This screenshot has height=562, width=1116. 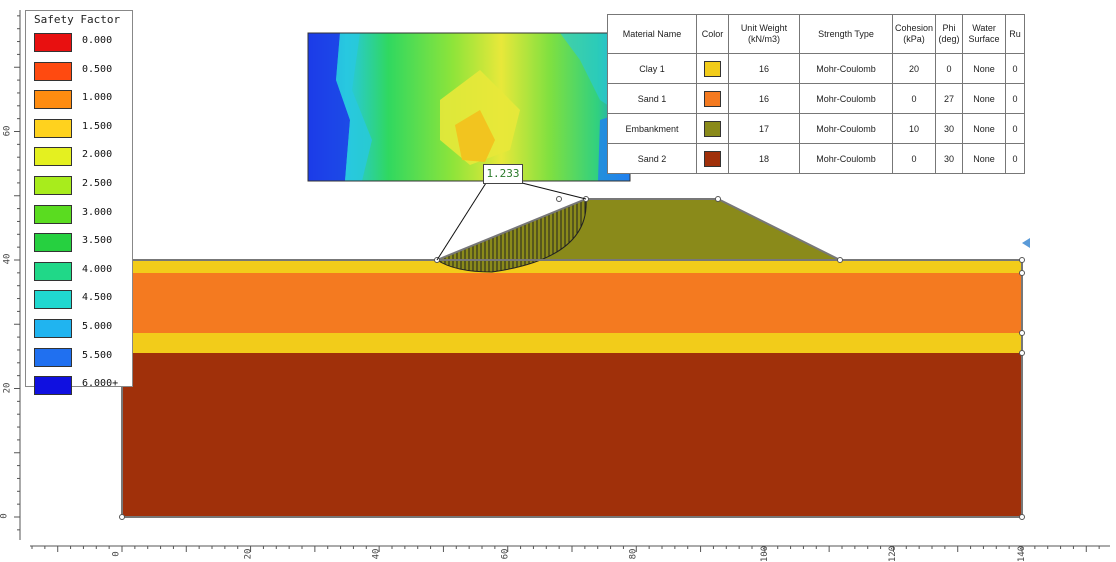 What do you see at coordinates (97, 269) in the screenshot?
I see `legend-label: 4.000` at bounding box center [97, 269].